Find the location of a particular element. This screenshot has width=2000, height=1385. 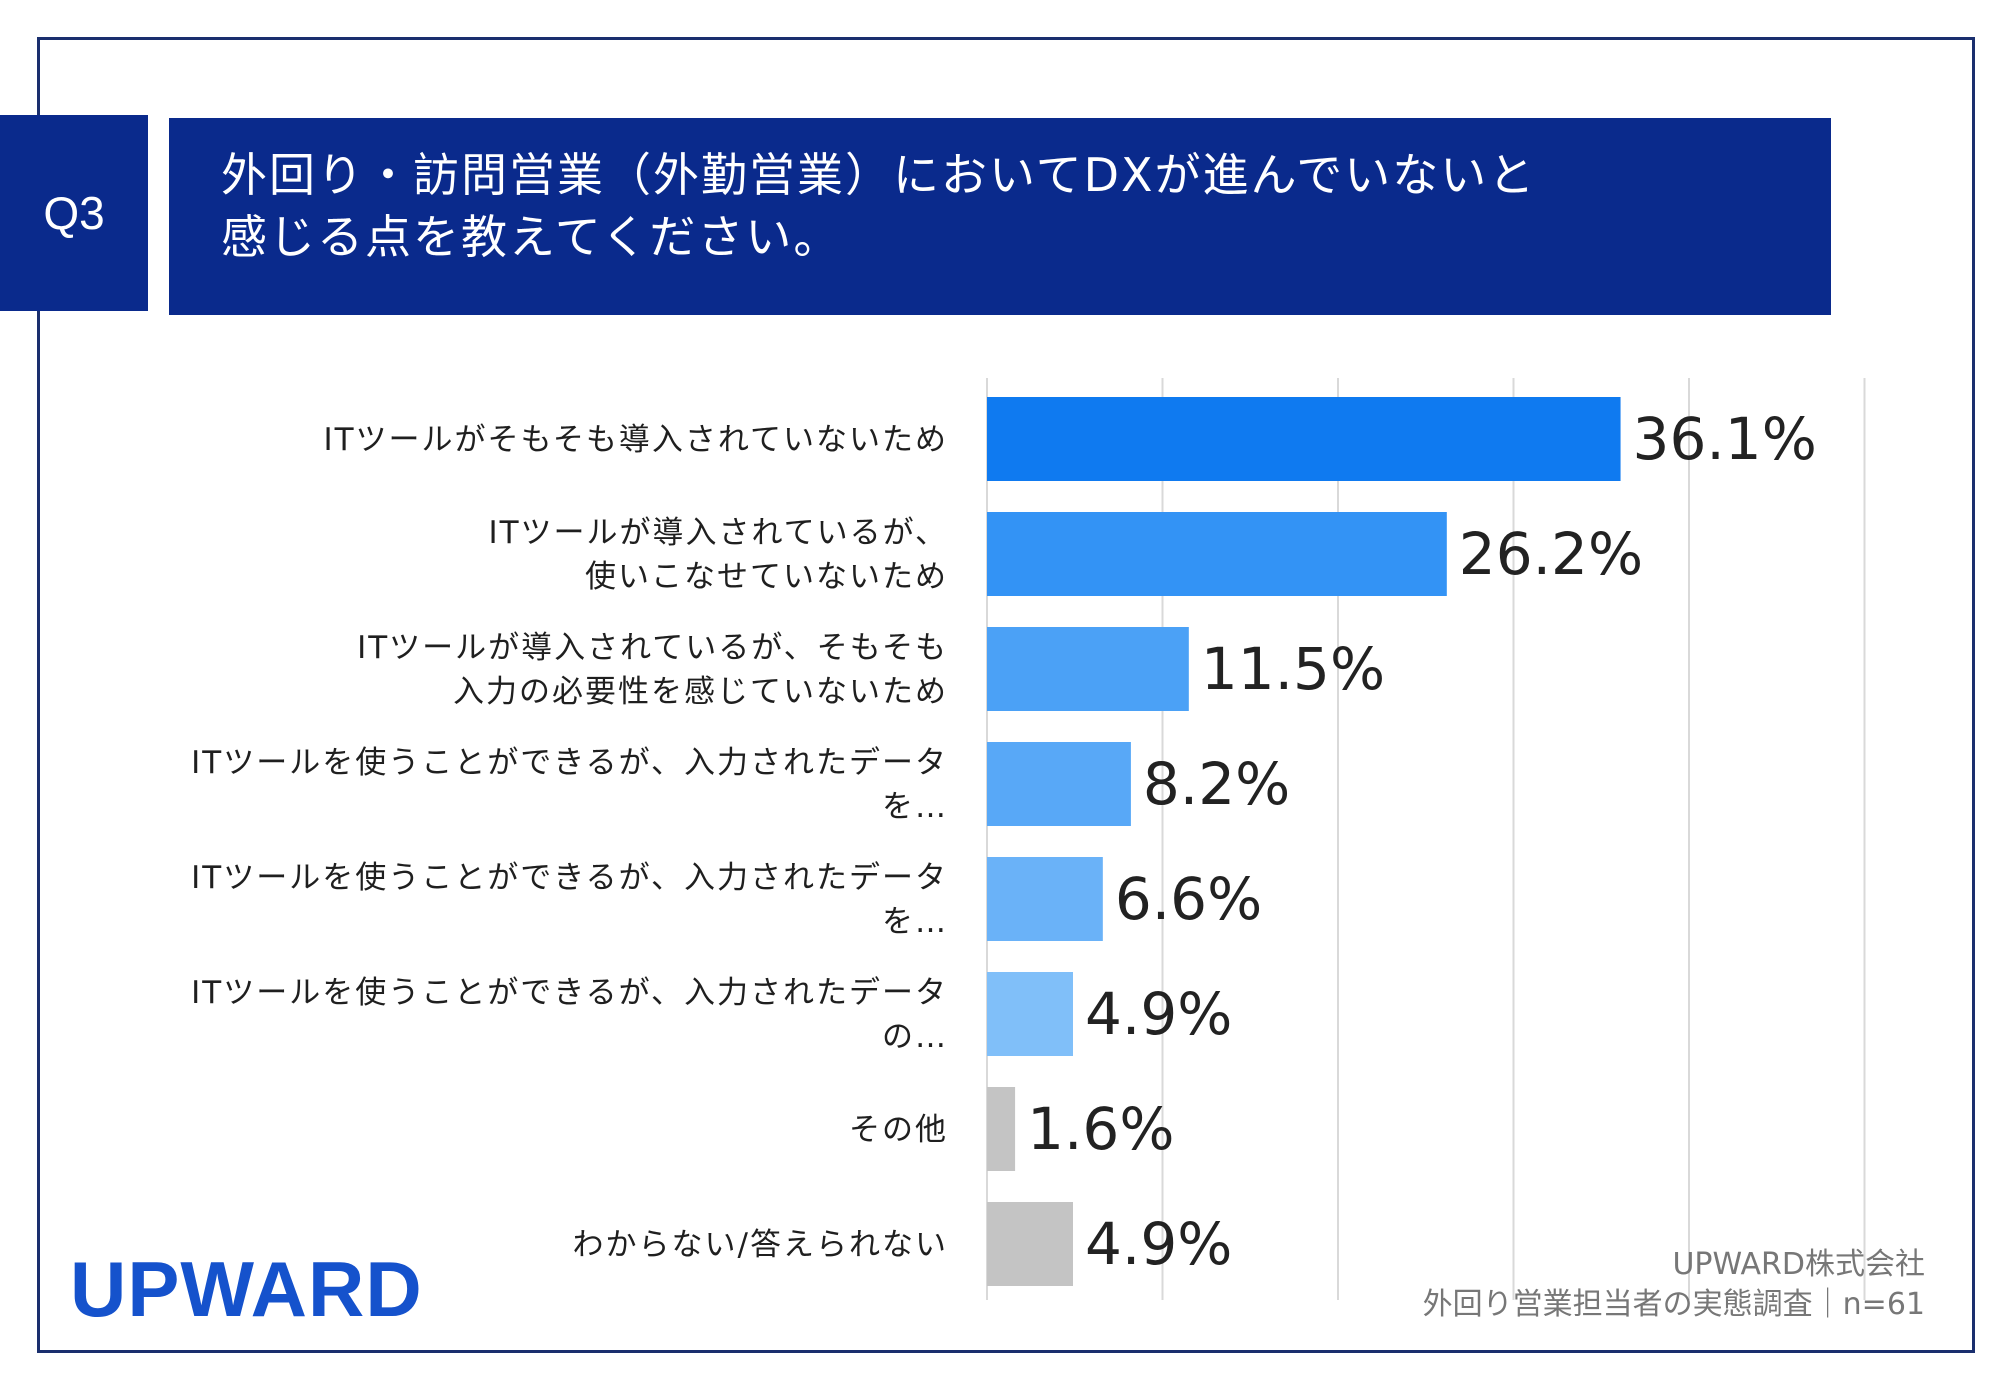

question-badge: Q3 is located at coordinates (74, 213).